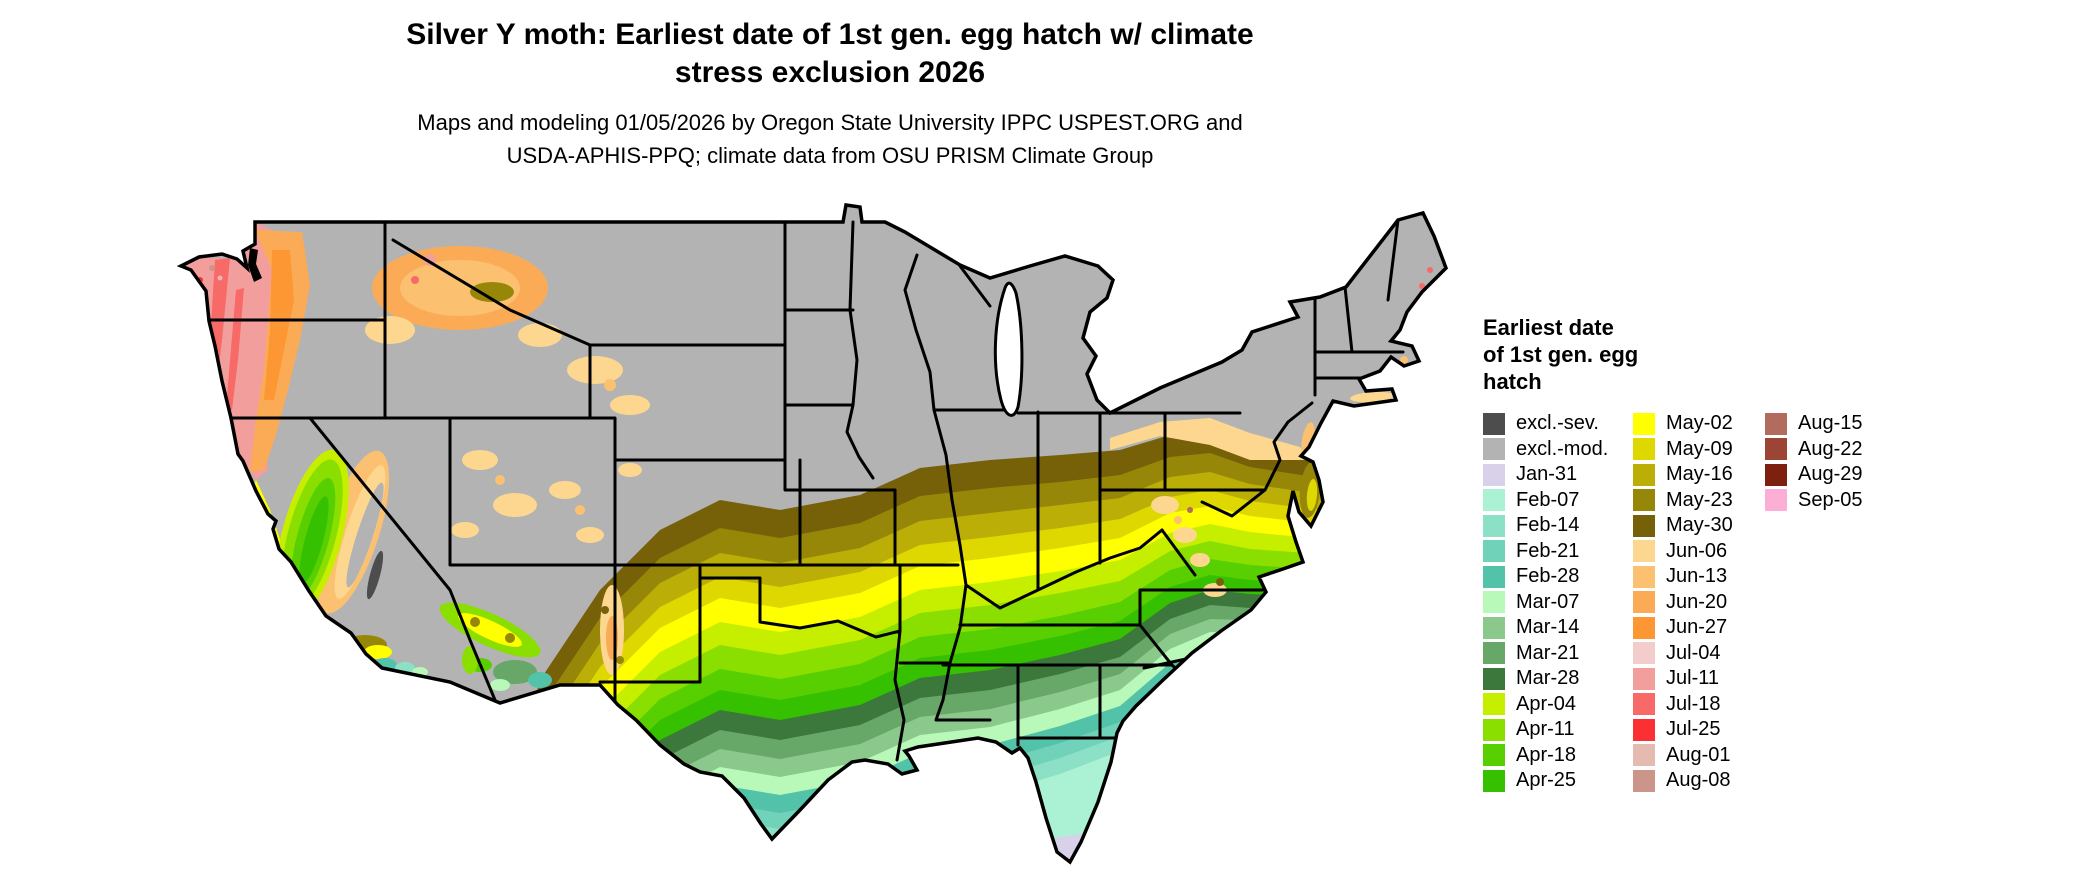 Image resolution: width=2100 pixels, height=892 pixels. Describe the element at coordinates (375, 575) in the screenshot. I see `map-region-sierra-crest` at that location.